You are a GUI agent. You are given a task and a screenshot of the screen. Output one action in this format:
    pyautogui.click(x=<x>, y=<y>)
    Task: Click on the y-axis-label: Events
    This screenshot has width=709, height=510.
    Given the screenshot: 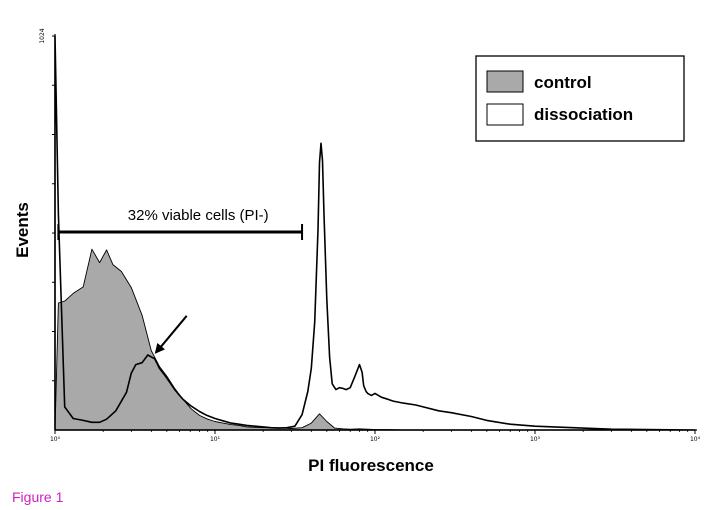 What is the action you would take?
    pyautogui.click(x=22, y=230)
    